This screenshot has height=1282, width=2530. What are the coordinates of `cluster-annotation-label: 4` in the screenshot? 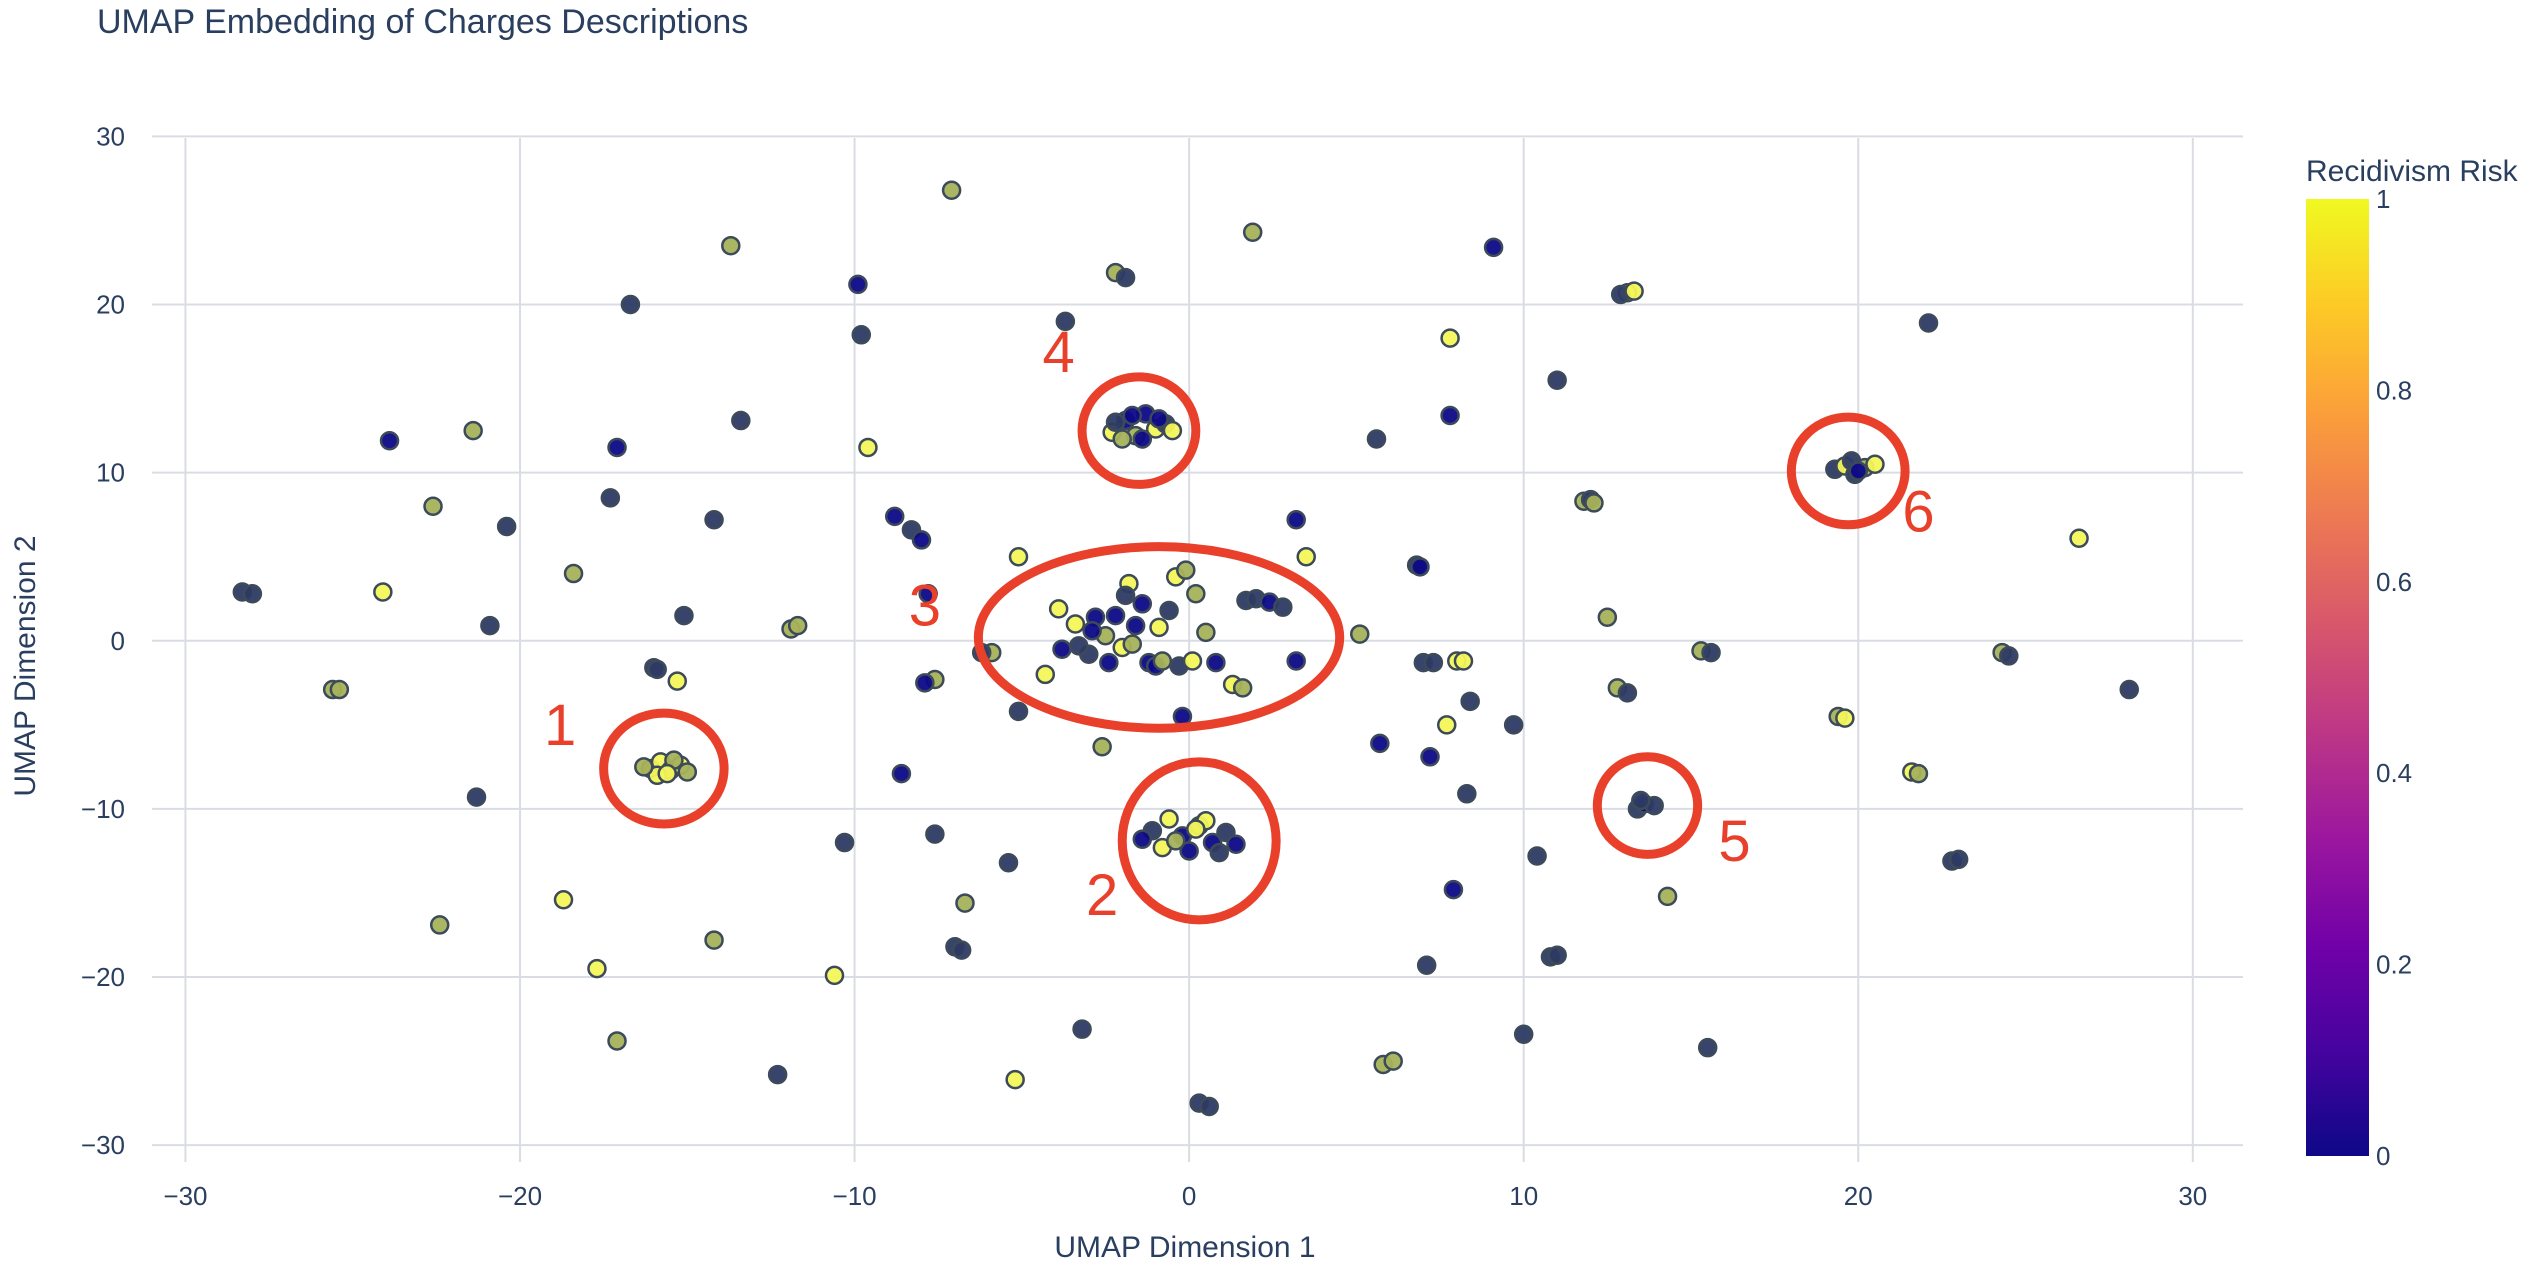 It's located at (1059, 352).